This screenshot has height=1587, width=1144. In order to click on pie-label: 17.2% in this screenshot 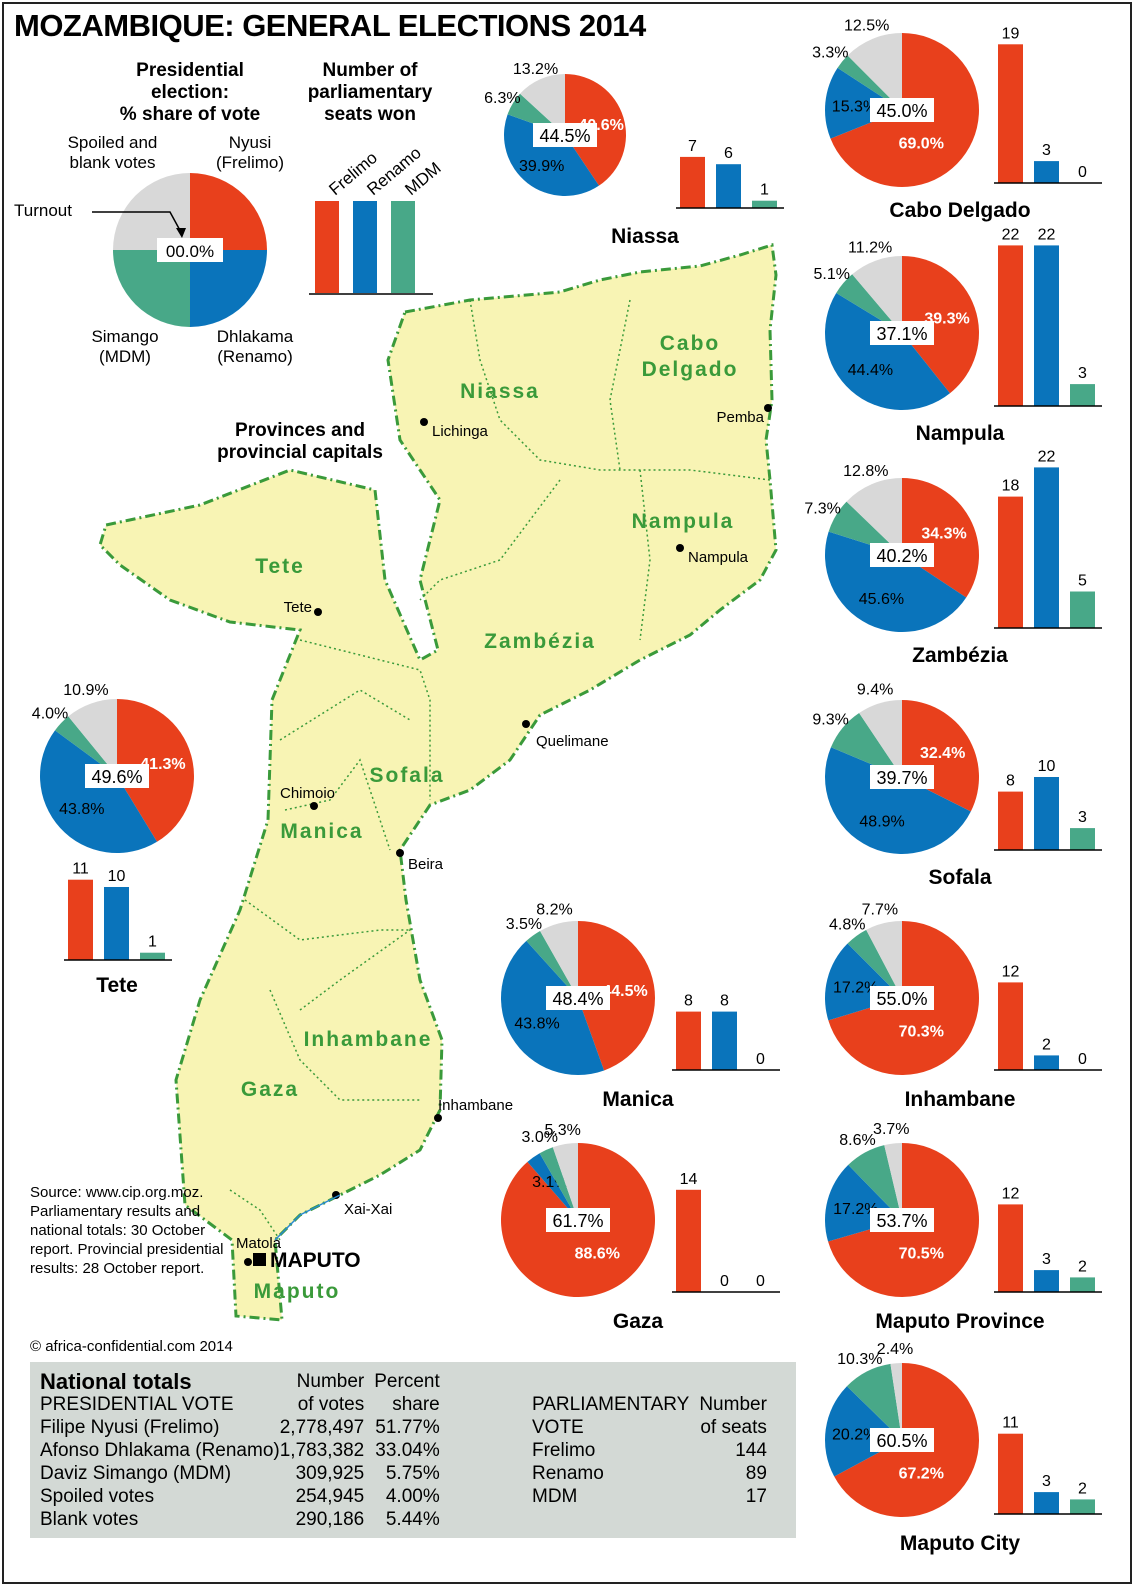, I will do `click(855, 987)`.